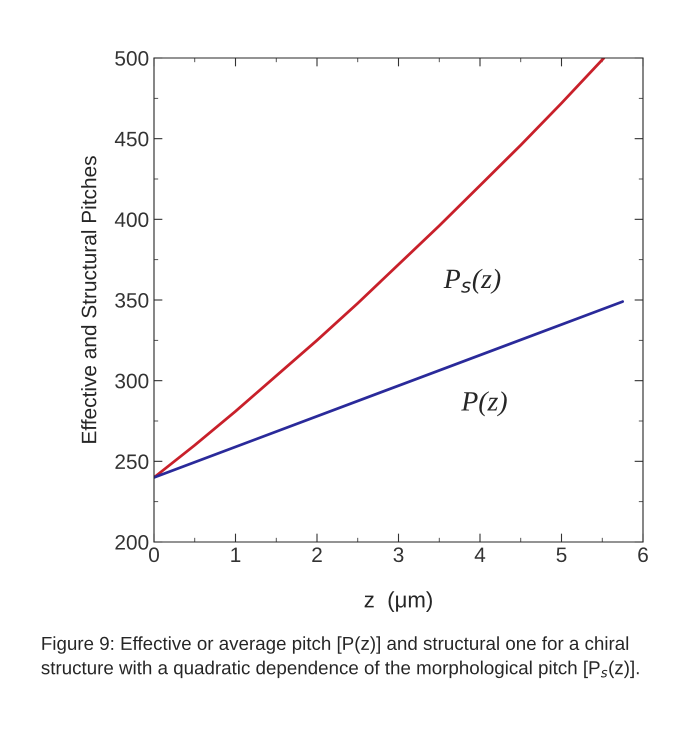 Image resolution: width=681 pixels, height=753 pixels. Describe the element at coordinates (131, 220) in the screenshot. I see `y-tick-label: 400` at that location.